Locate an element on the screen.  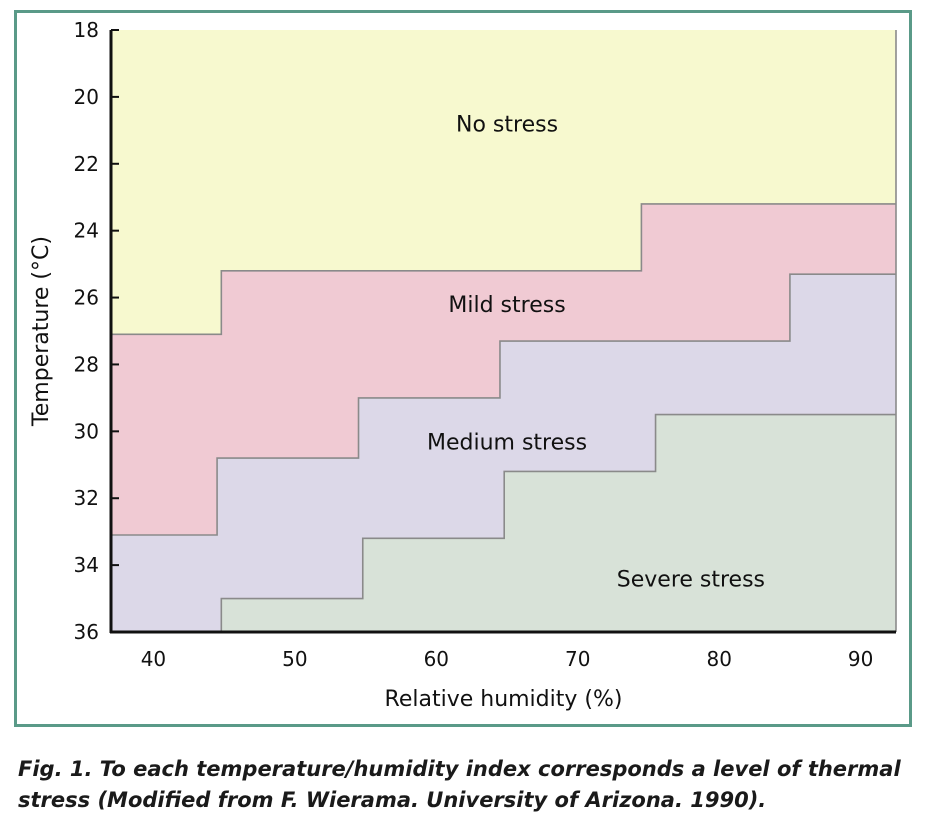
y-tick-label: 32 is located at coordinates (86, 498).